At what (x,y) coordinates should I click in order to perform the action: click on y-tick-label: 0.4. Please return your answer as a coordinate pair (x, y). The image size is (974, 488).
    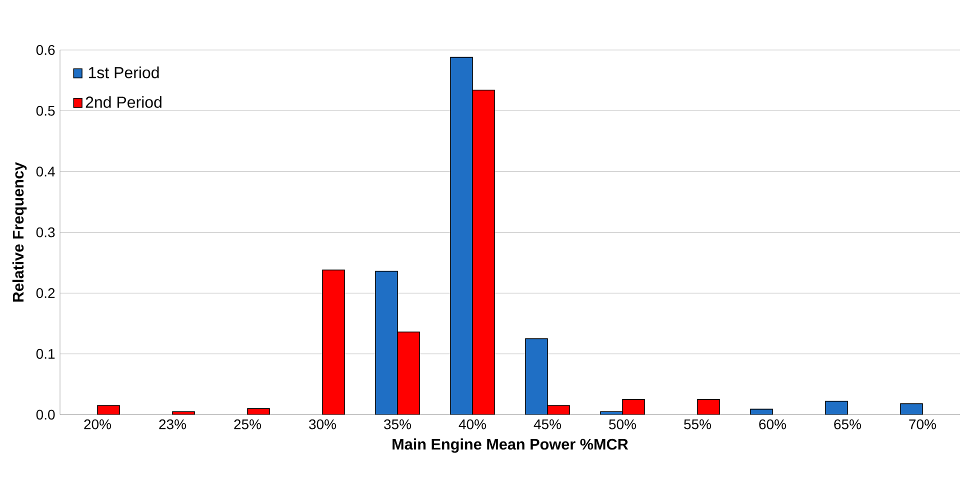
    Looking at the image, I should click on (45, 171).